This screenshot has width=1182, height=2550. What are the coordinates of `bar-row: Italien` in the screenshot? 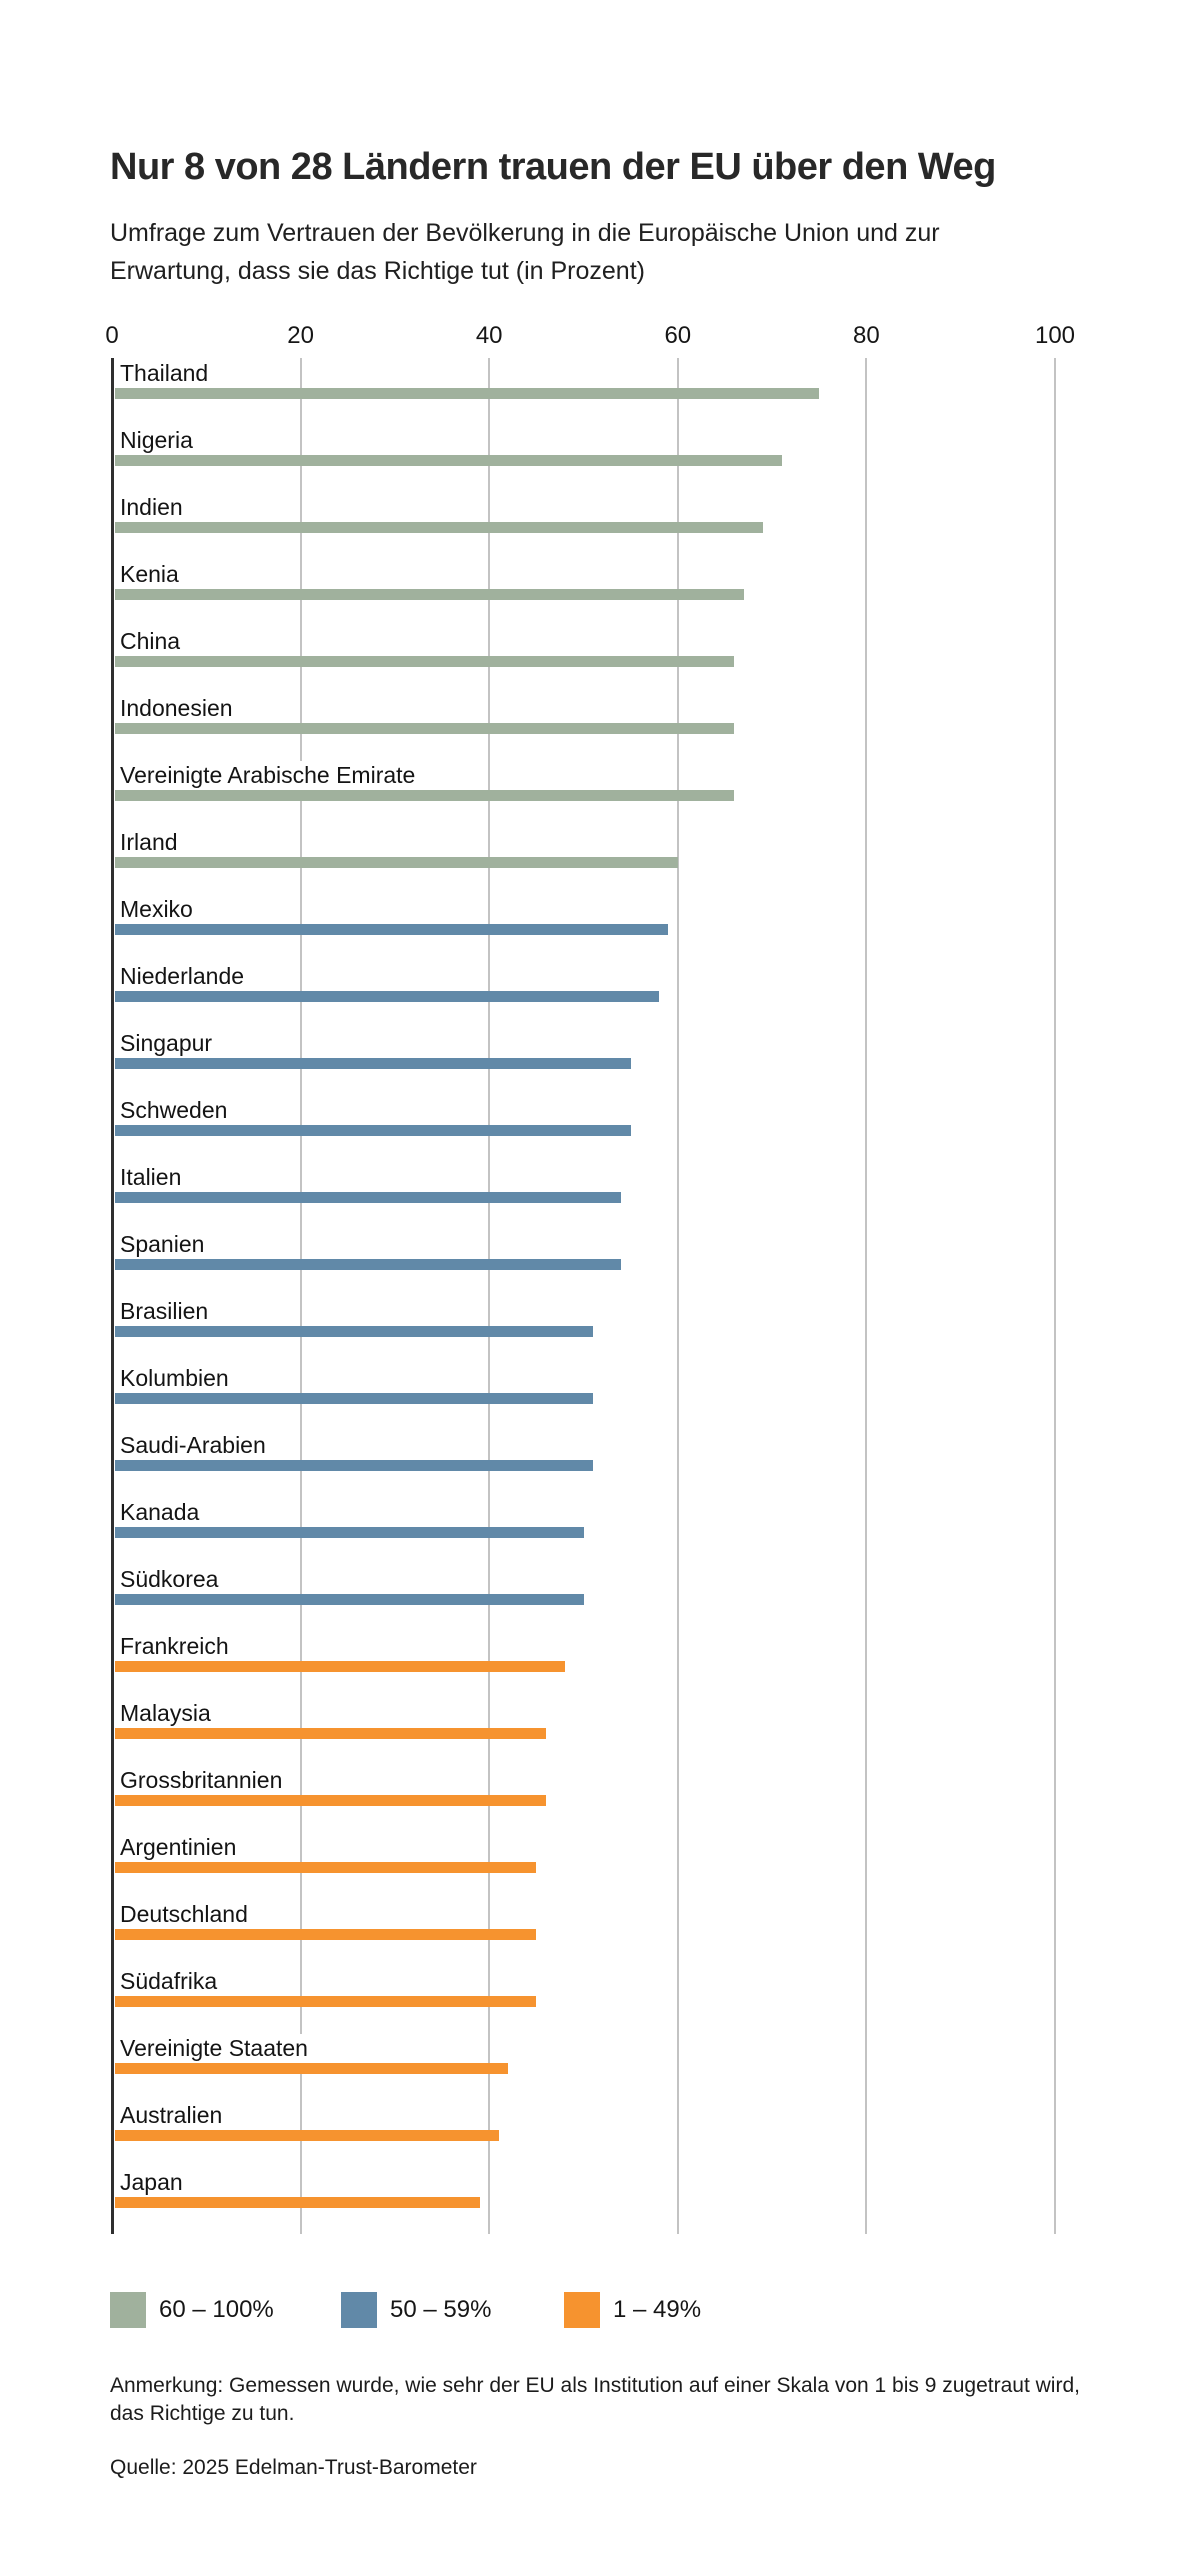 It's located at (583, 1195).